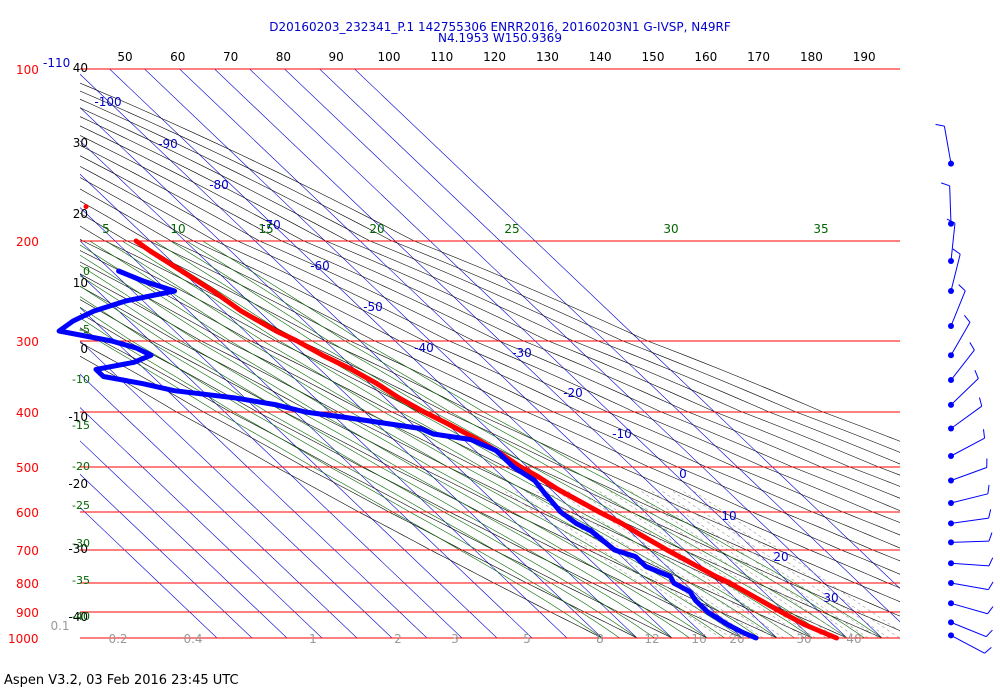 The width and height of the screenshot is (1000, 700). I want to click on isobar-label-600: 600, so click(27, 513).